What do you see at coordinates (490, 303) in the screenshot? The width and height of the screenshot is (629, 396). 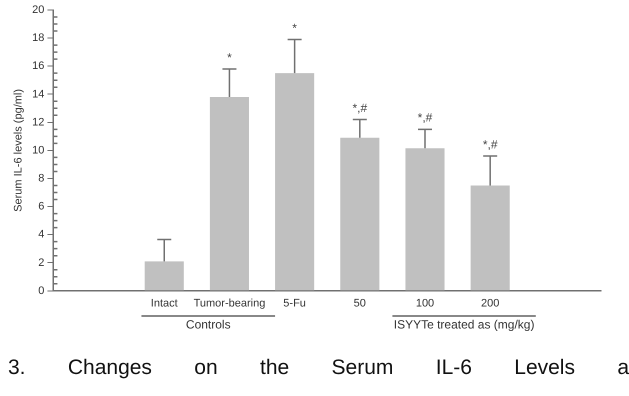 I see `x-tick-label: 200` at bounding box center [490, 303].